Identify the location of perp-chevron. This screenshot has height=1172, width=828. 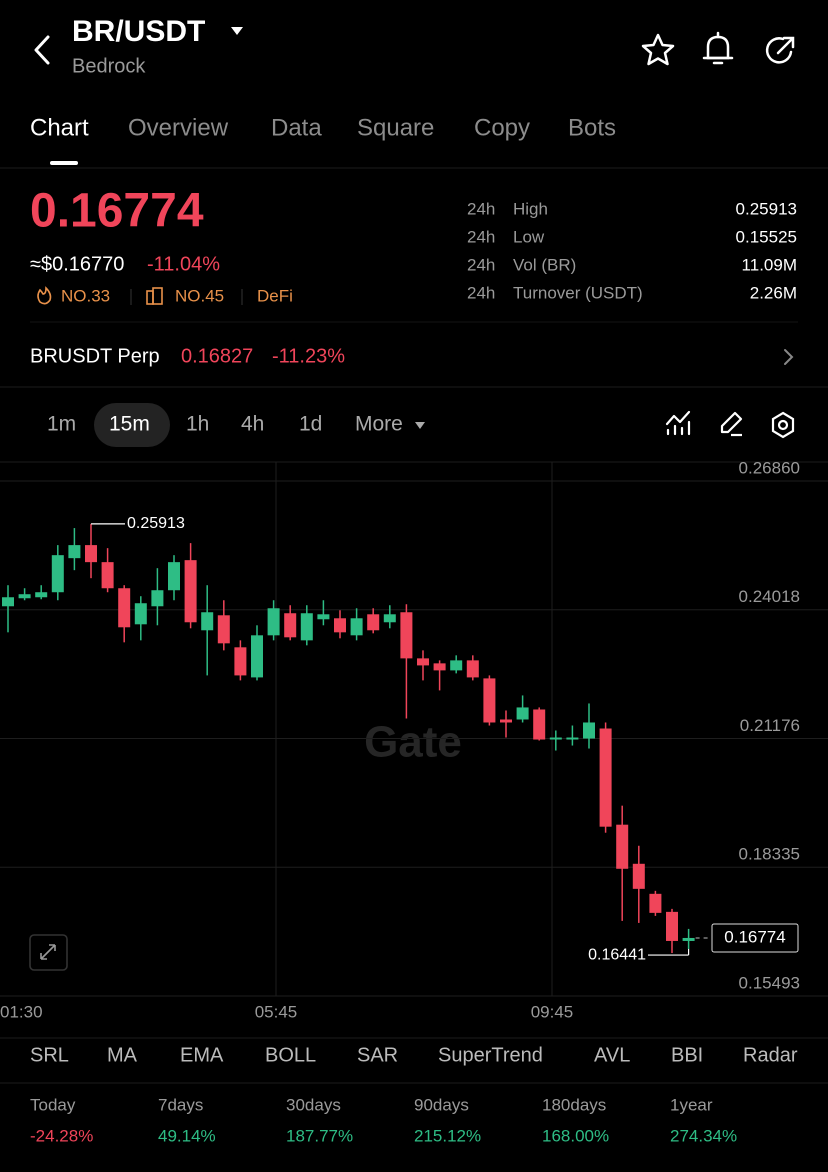
(789, 357).